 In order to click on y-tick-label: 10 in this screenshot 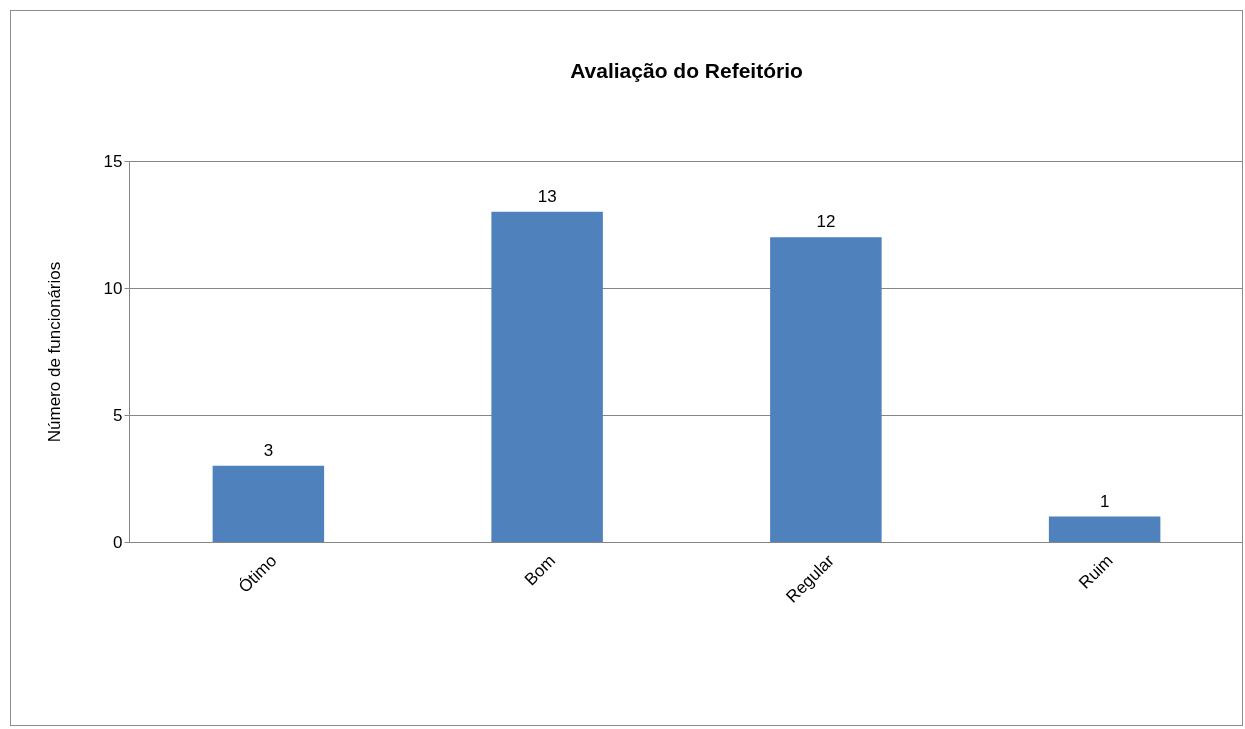, I will do `click(113, 288)`.